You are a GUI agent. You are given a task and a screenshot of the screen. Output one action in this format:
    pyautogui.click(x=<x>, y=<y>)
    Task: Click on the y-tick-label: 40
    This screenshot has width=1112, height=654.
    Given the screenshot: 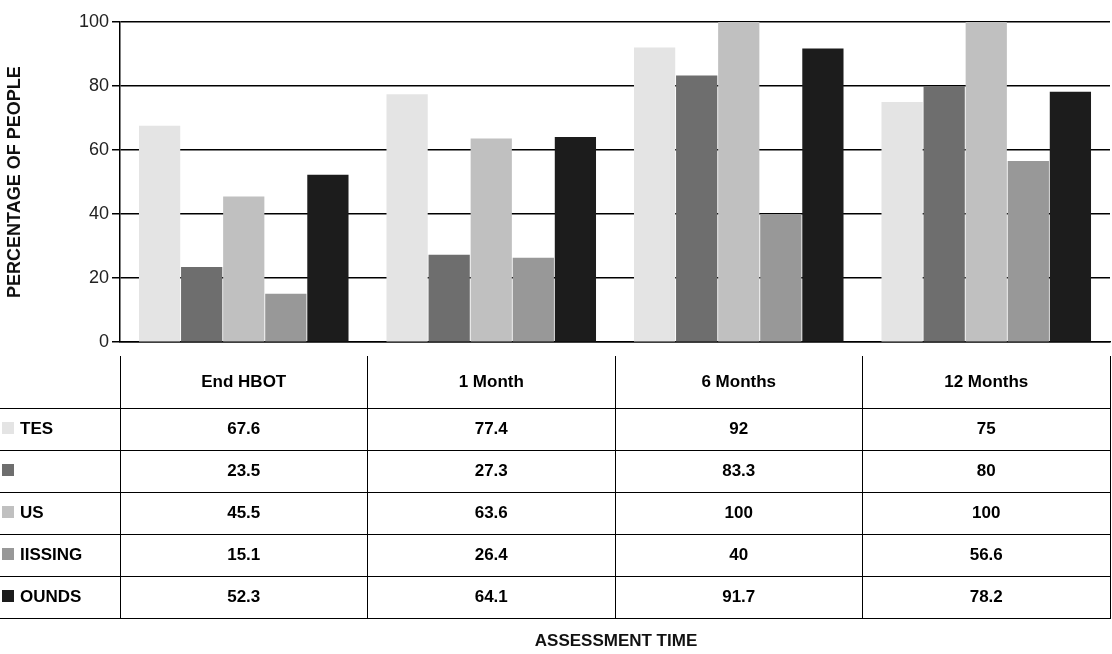 What is the action you would take?
    pyautogui.click(x=98, y=213)
    